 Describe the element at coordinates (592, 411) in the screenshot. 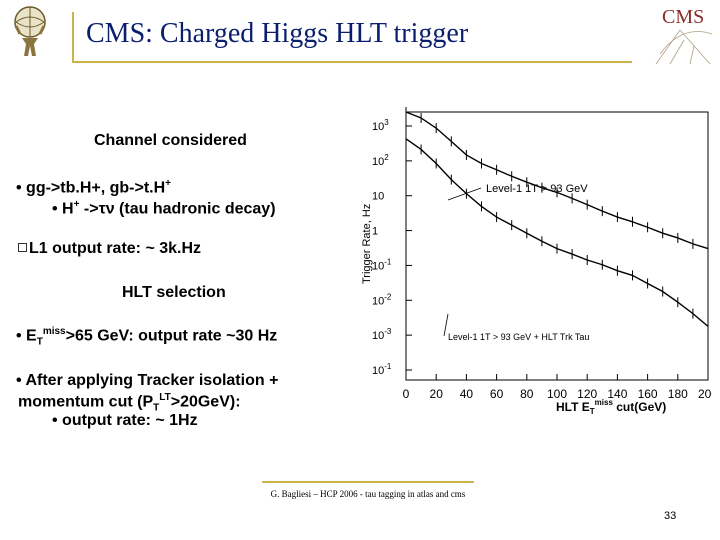

I see `x-axis-label-sub: T` at that location.